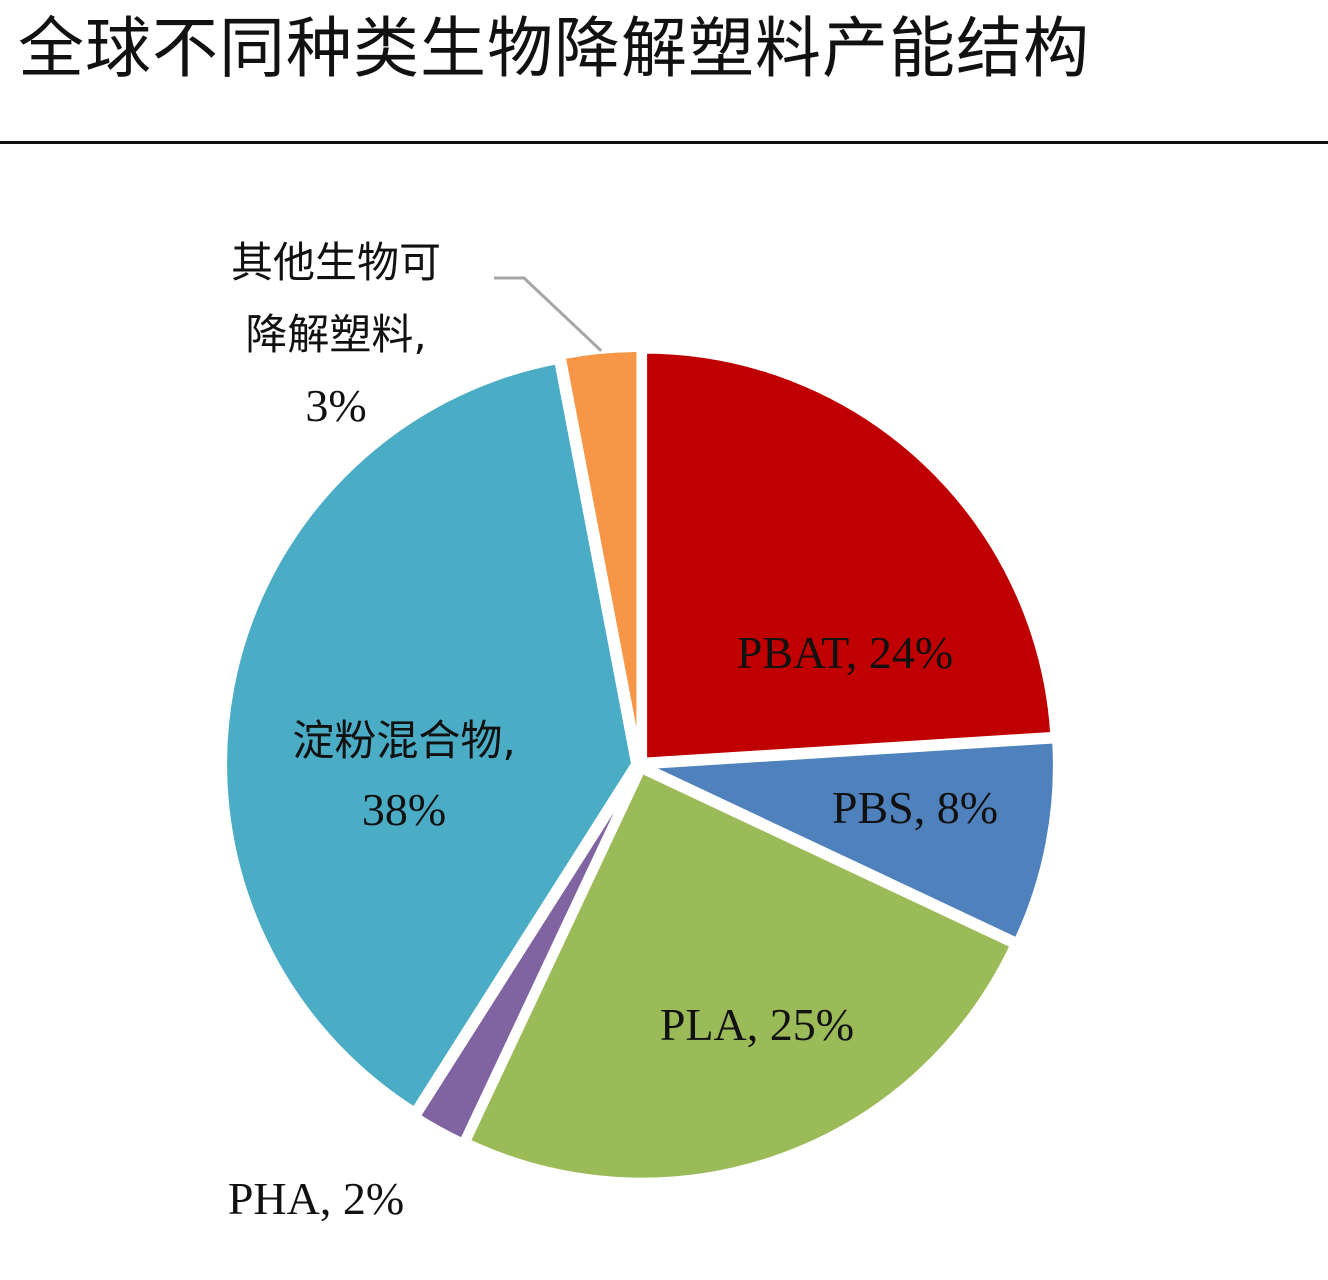  Describe the element at coordinates (316, 1198) in the screenshot. I see `data-label-4-line-1: PHA, 2%` at that location.